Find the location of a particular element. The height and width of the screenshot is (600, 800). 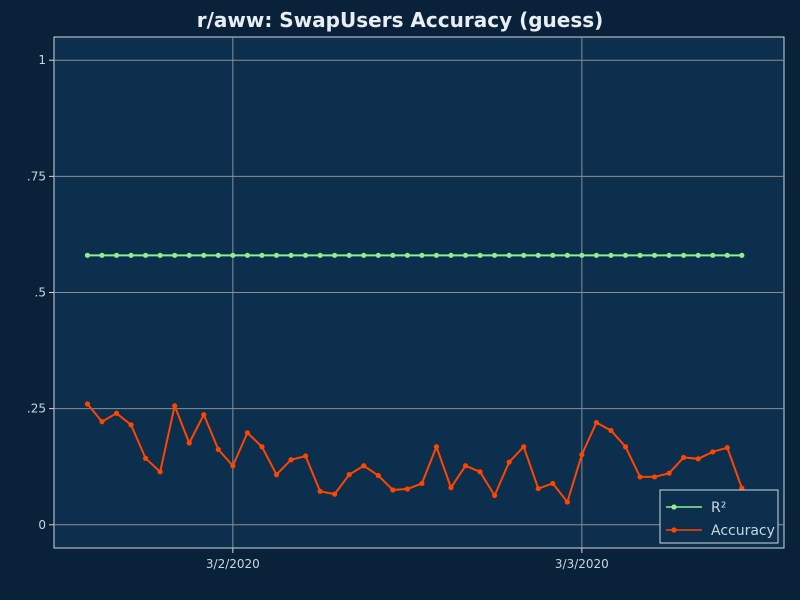

legend-label: Accuracy is located at coordinates (743, 531).